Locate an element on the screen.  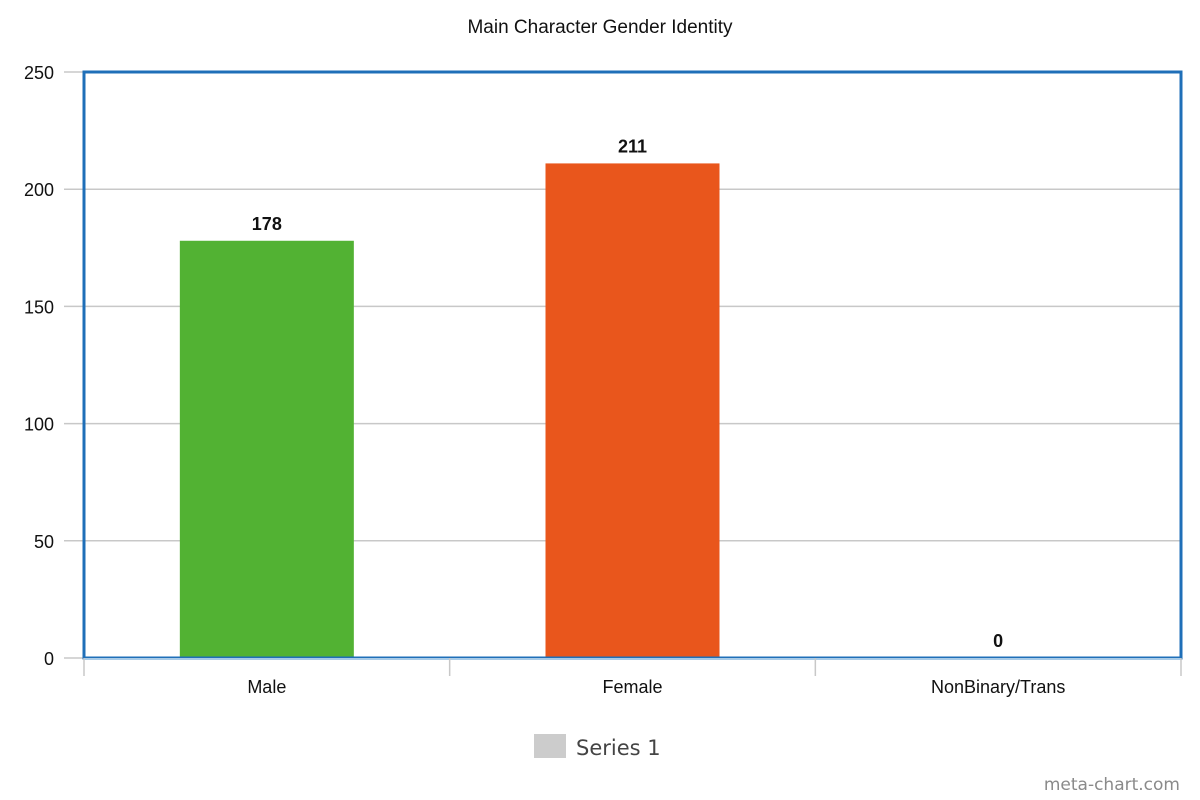
x-axis-category-labels: Male Female NonBinary/Trans is located at coordinates (656, 687).